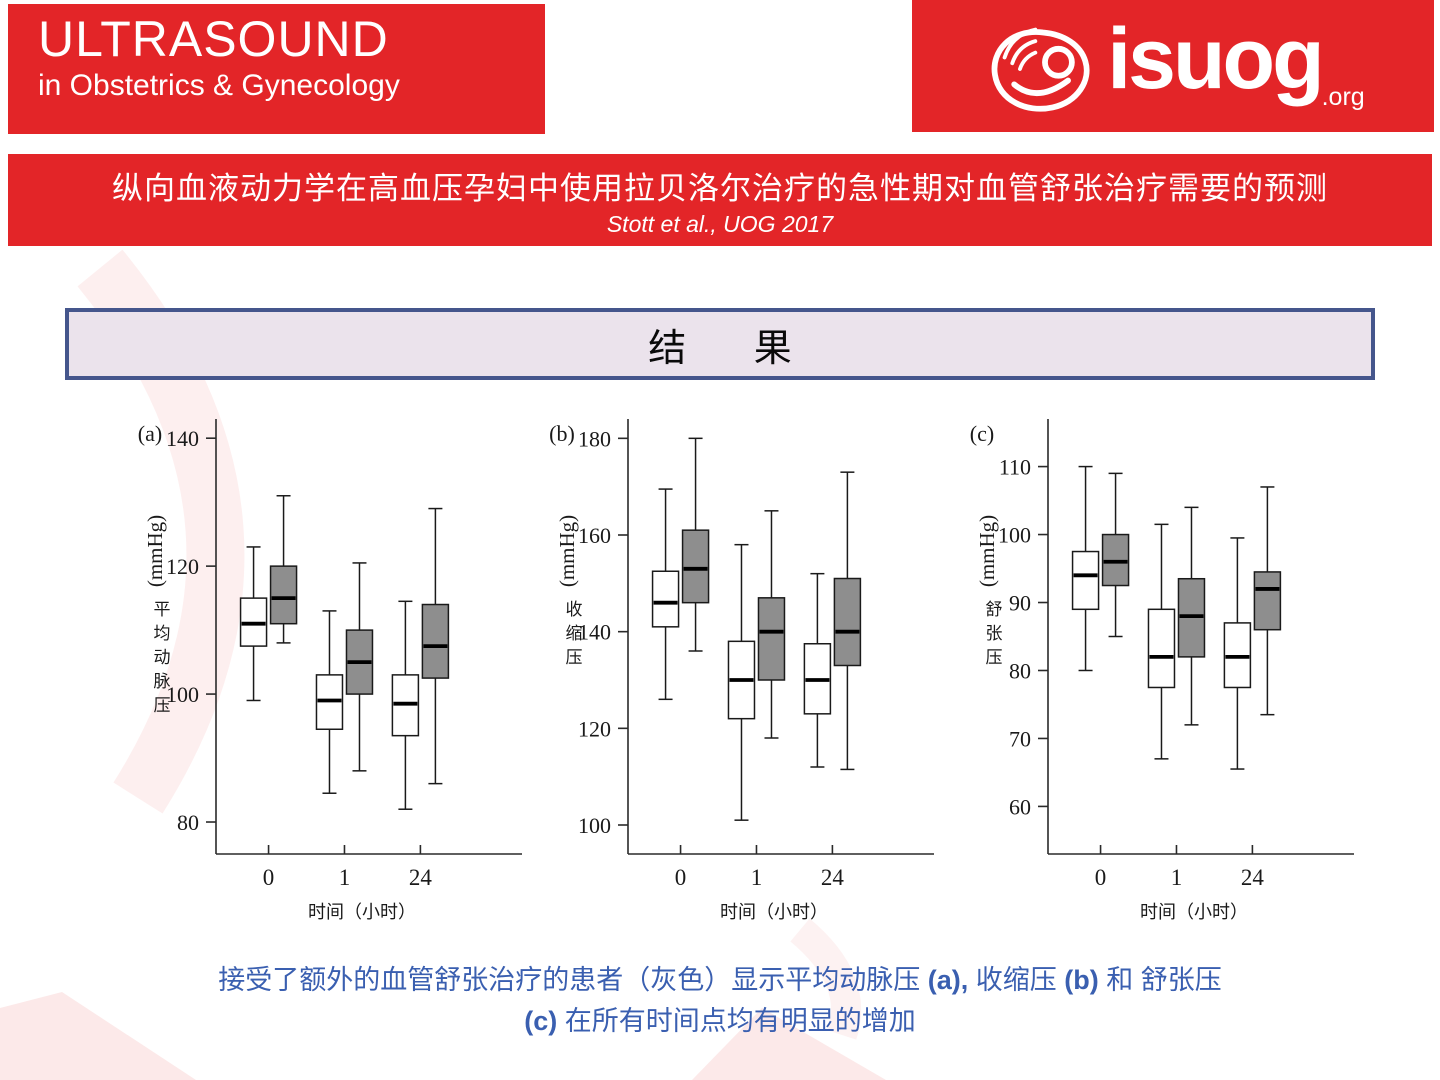 The height and width of the screenshot is (1080, 1440). I want to click on svg-text: 90, so click(1020, 603).